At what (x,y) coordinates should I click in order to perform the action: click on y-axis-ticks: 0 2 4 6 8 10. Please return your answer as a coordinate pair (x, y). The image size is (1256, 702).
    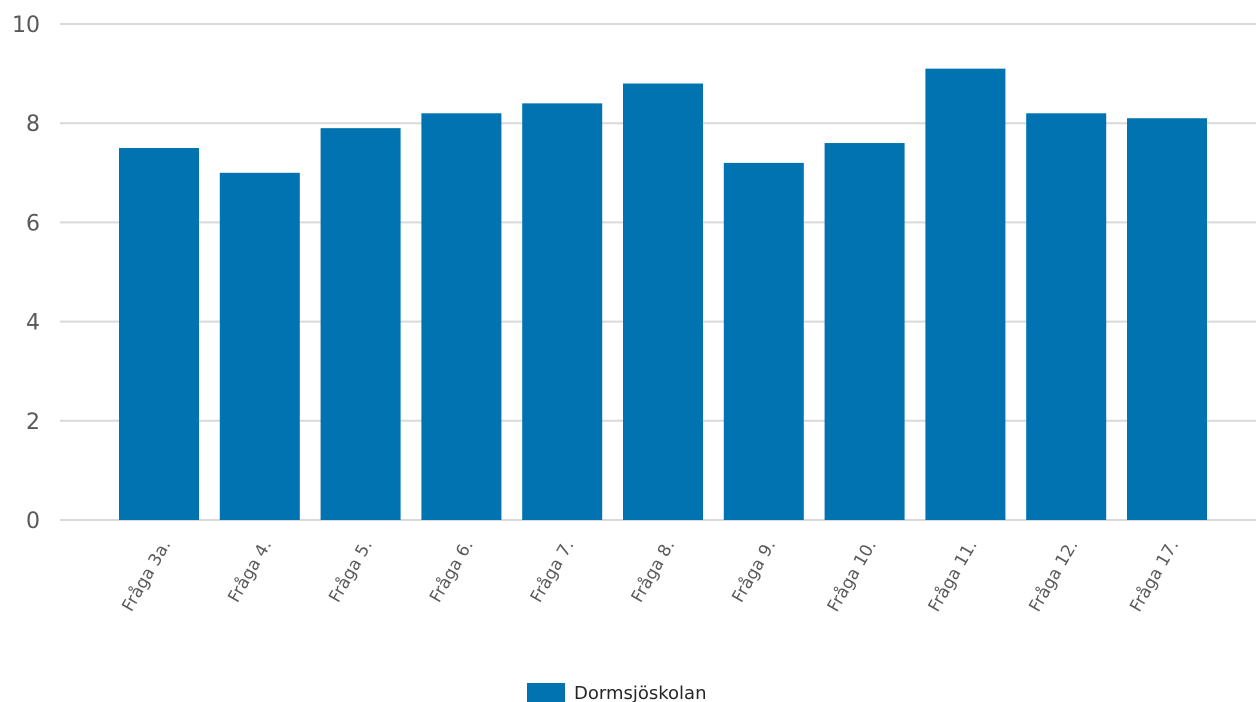
    Looking at the image, I should click on (26, 273).